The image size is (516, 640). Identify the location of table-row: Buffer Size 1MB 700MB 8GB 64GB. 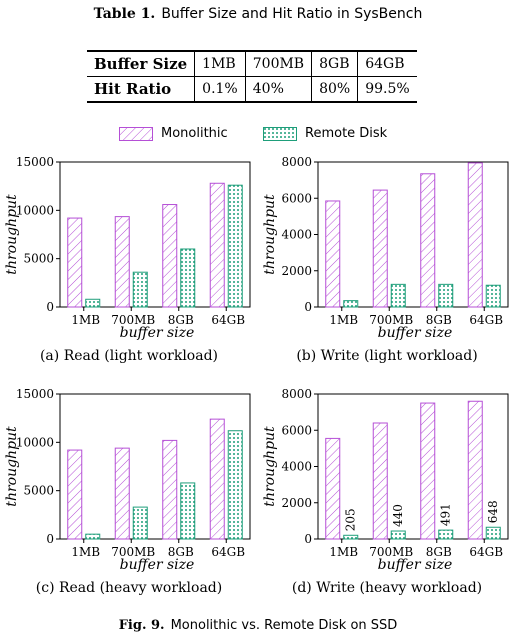
(252, 63).